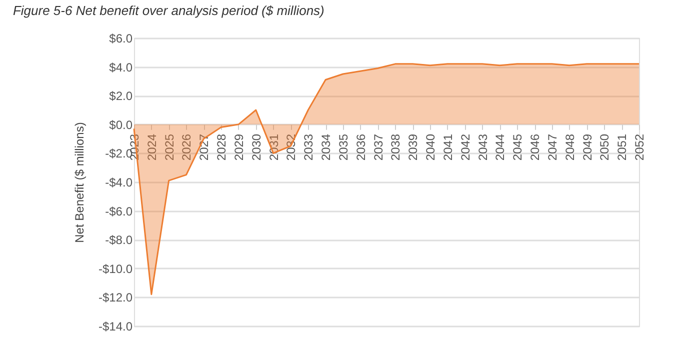  Describe the element at coordinates (121, 67) in the screenshot. I see `y-tick-label: $4.0` at that location.